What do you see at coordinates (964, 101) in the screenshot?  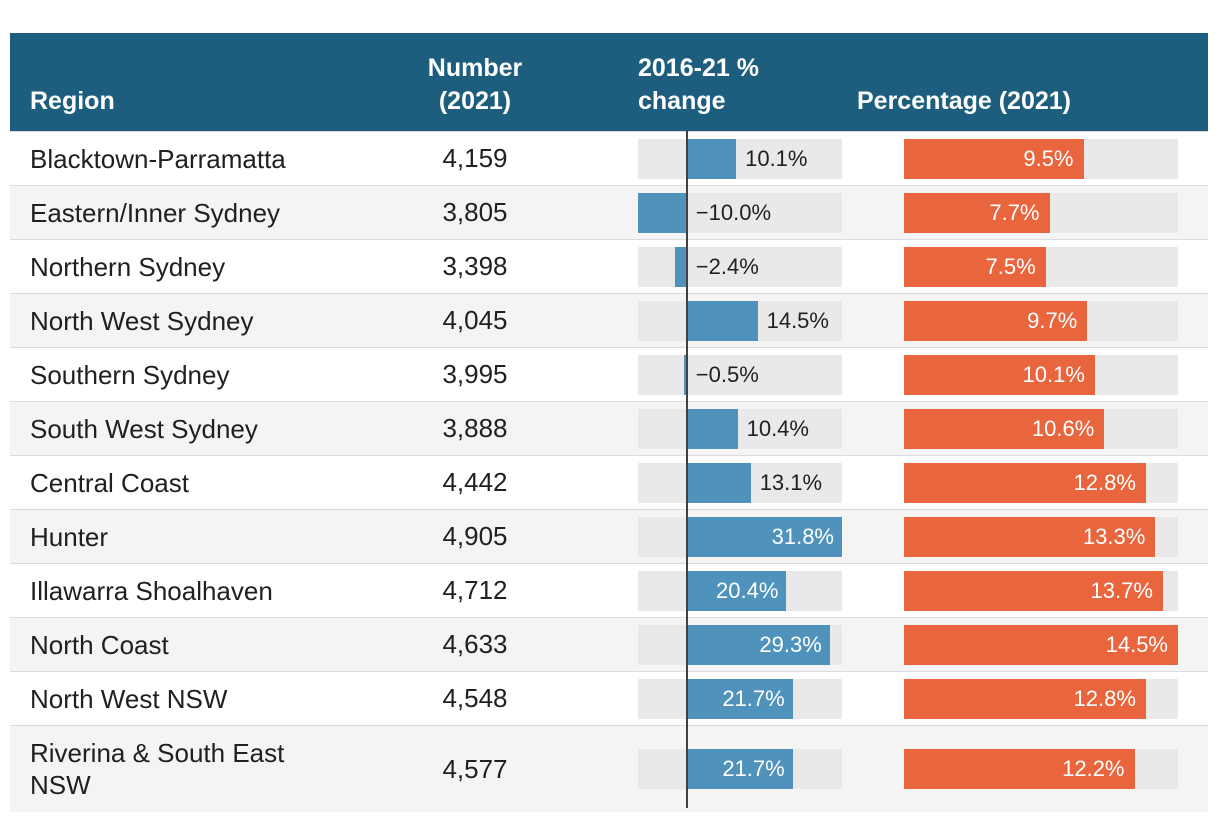 I see `column-header-percentage-label: Percentage (2021)` at bounding box center [964, 101].